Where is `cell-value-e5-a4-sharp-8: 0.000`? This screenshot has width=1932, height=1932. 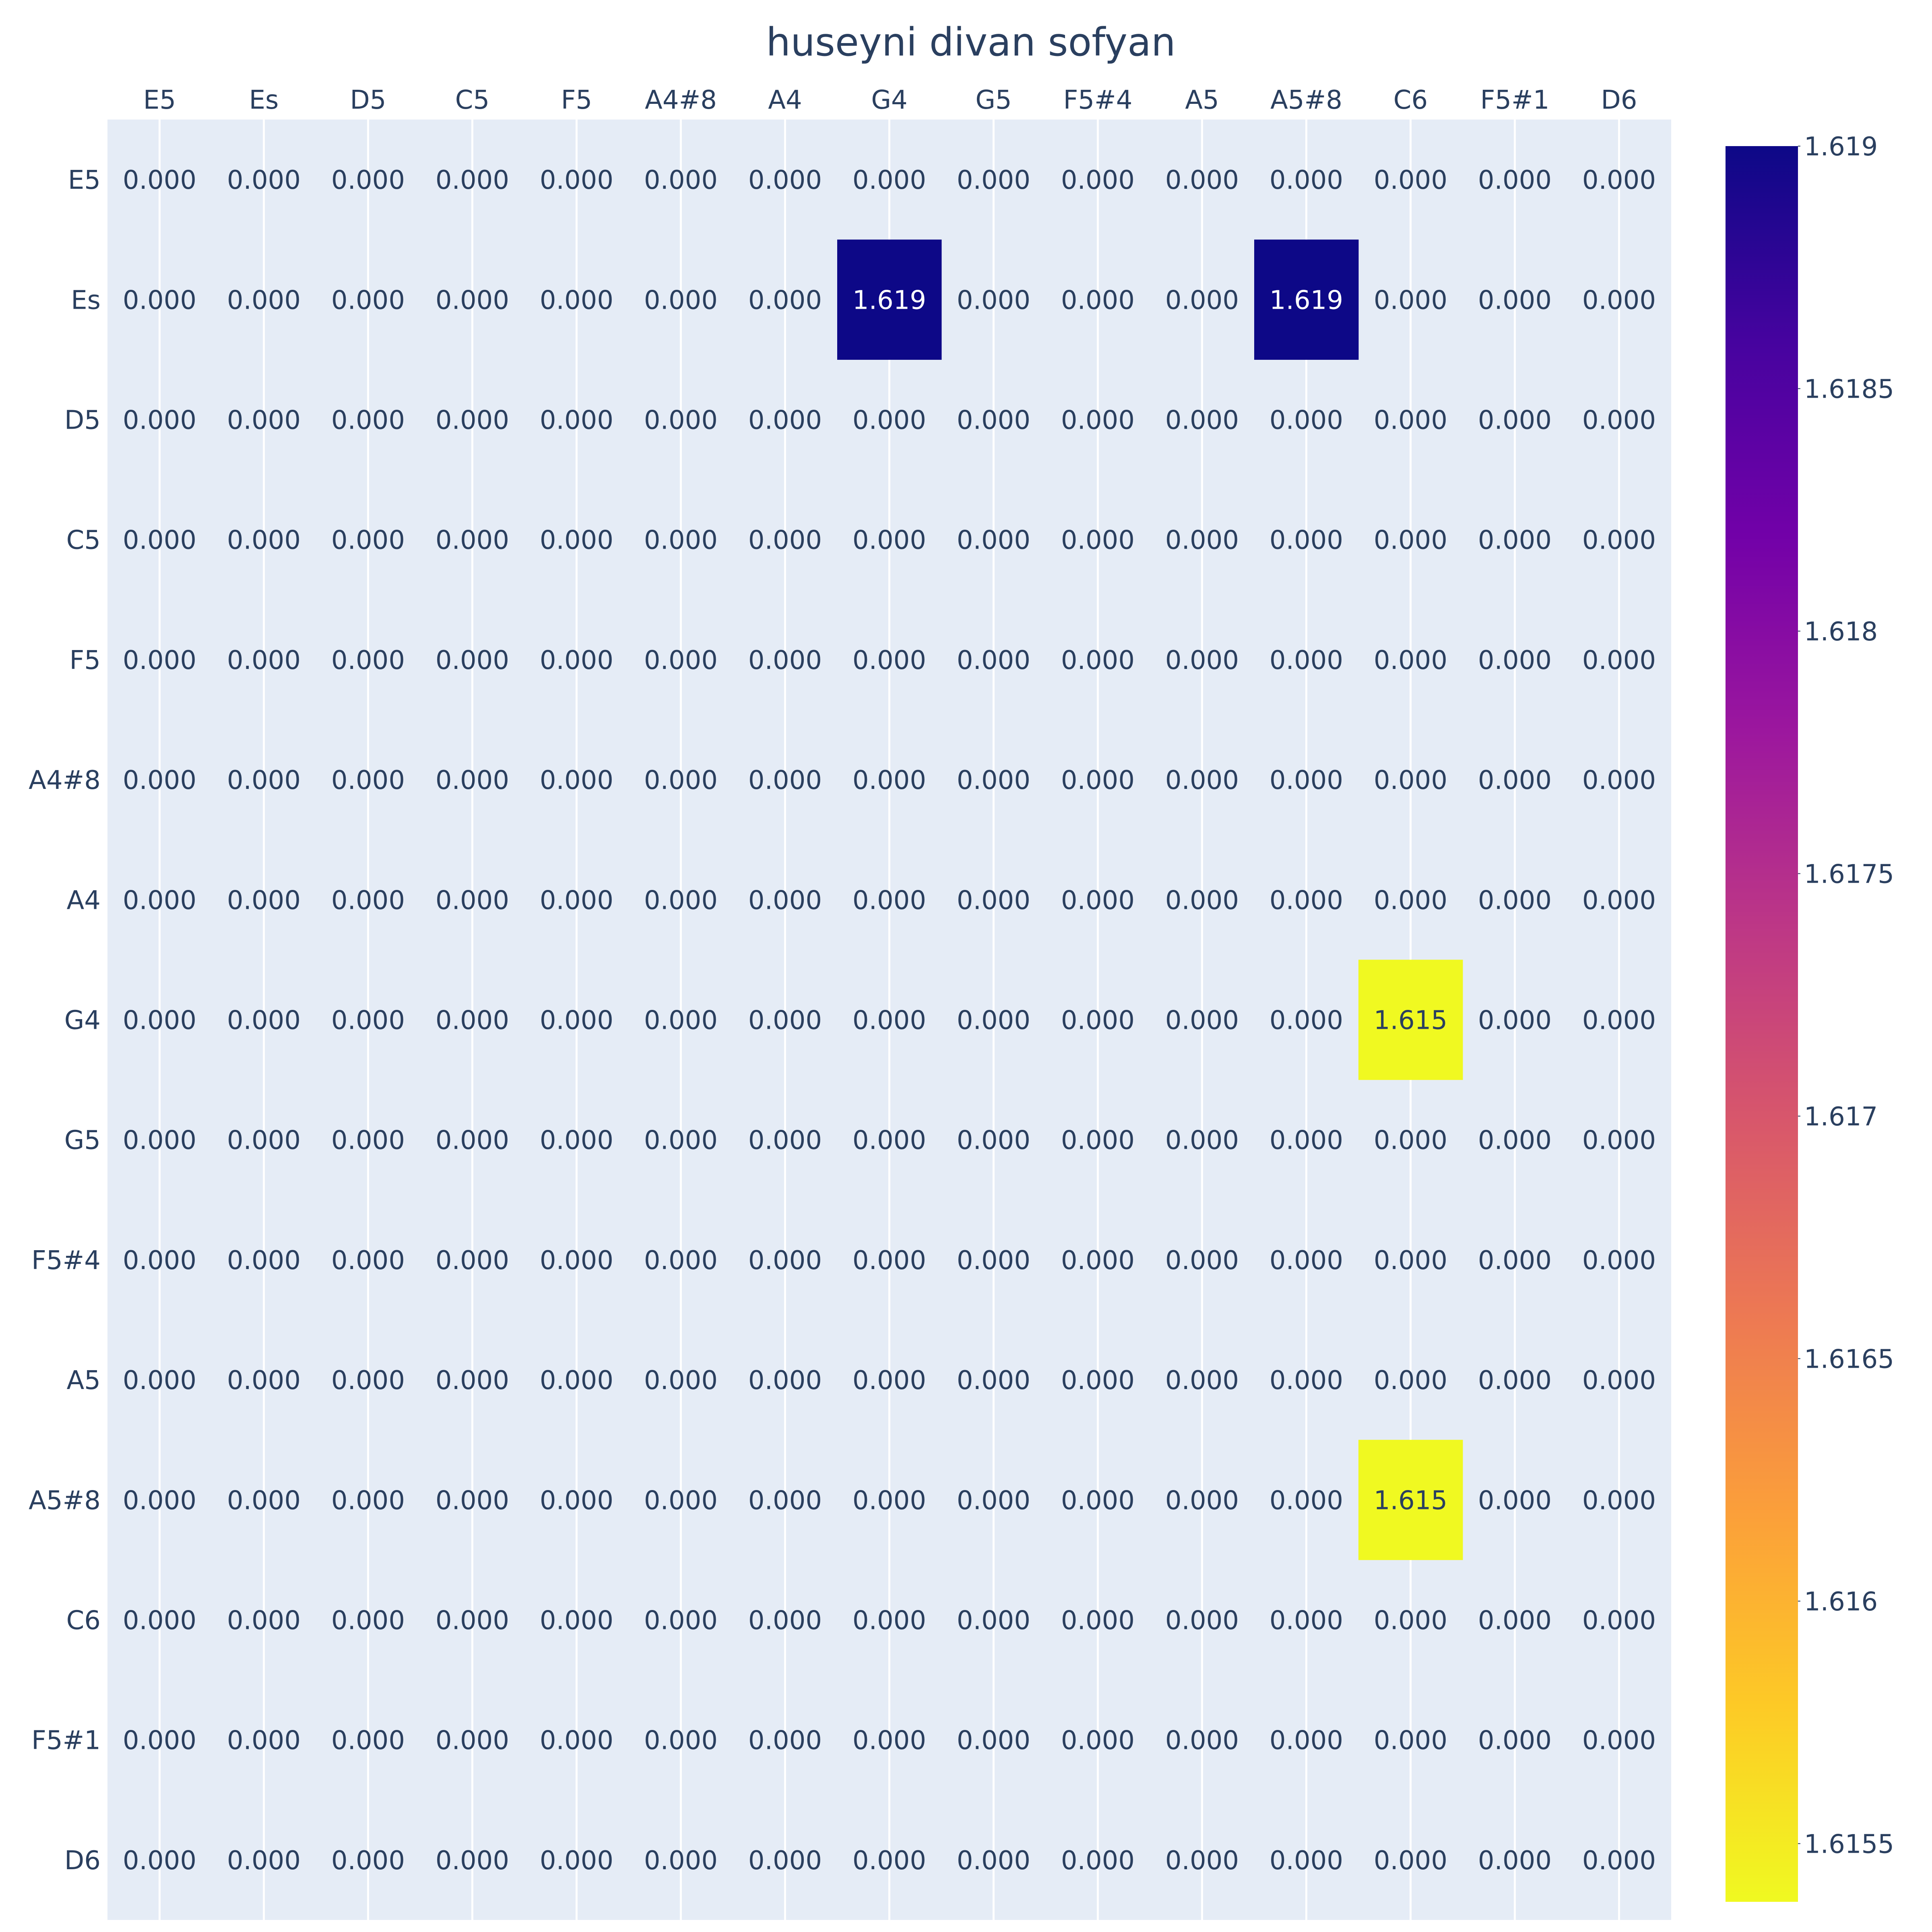
cell-value-e5-a4-sharp-8: 0.000 is located at coordinates (681, 180).